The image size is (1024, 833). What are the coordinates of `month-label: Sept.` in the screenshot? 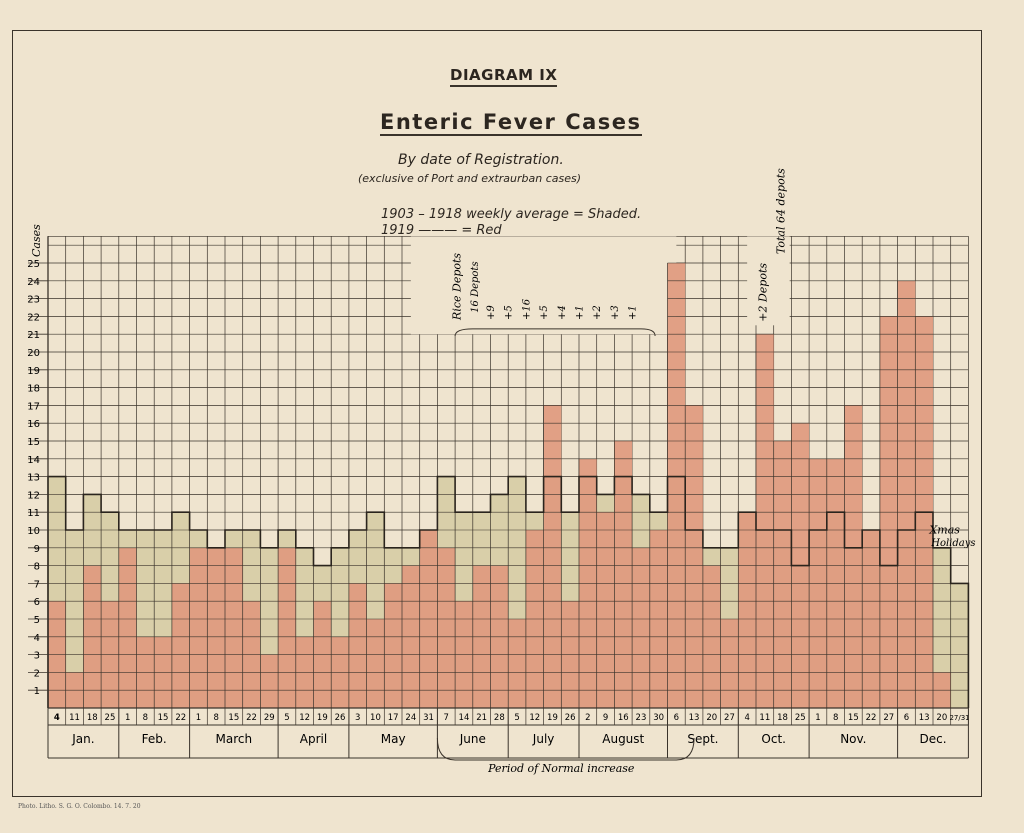 It's located at (702, 739).